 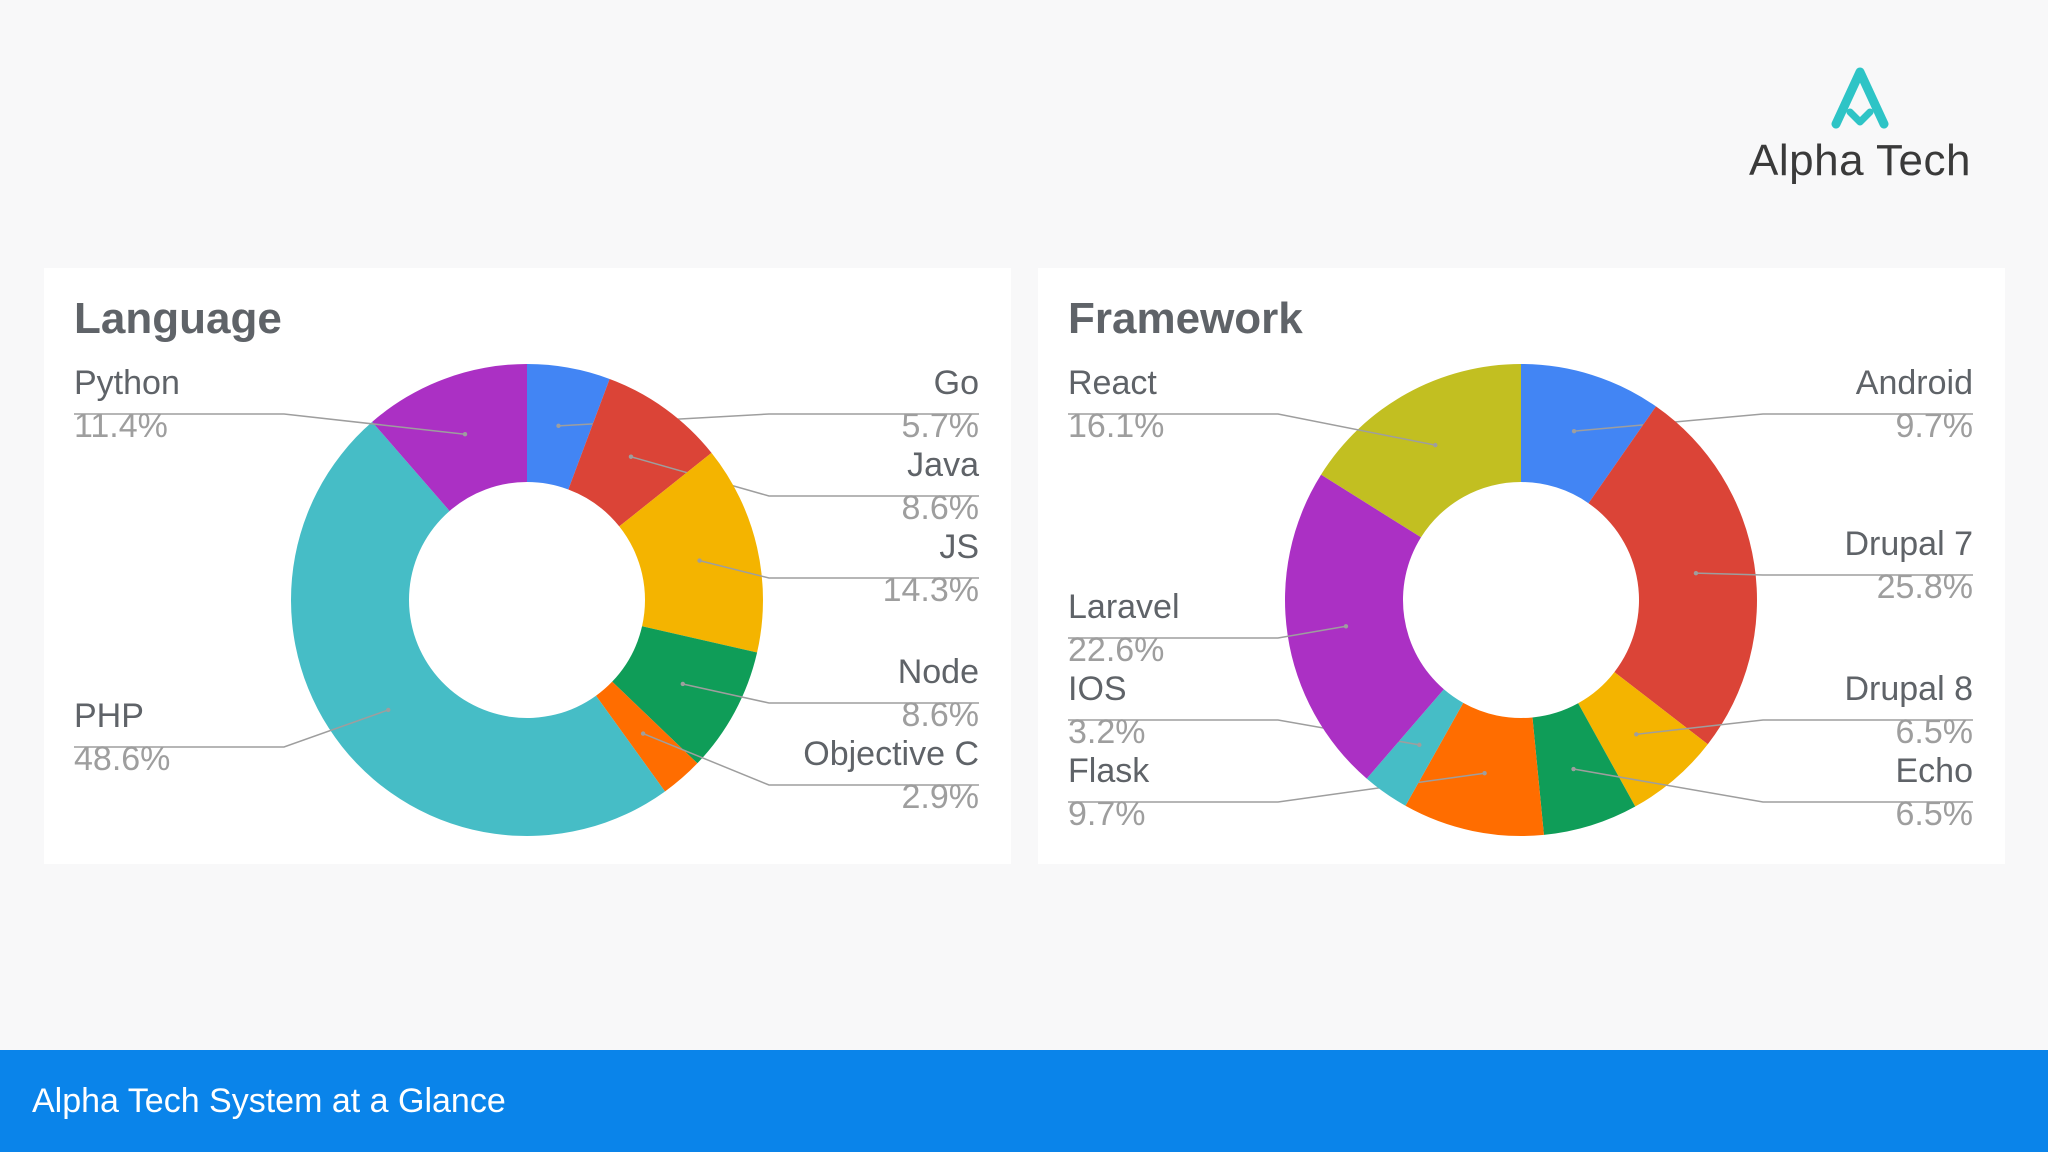 What do you see at coordinates (941, 797) in the screenshot?
I see `value-label-objective-c: 2.9%` at bounding box center [941, 797].